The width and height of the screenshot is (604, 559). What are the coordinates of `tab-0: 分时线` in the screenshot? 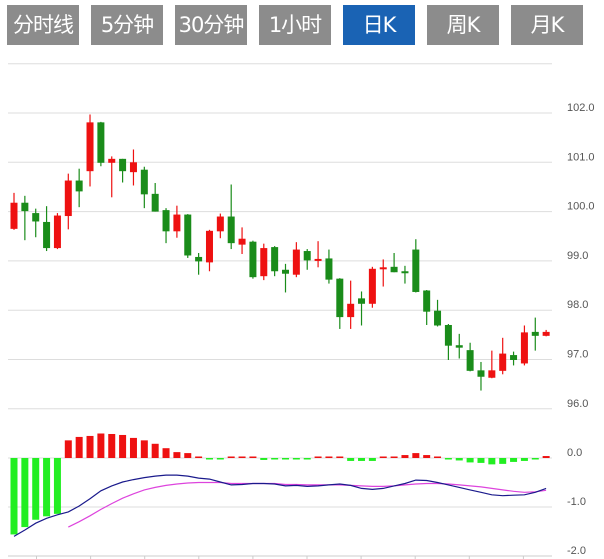 It's located at (43, 25).